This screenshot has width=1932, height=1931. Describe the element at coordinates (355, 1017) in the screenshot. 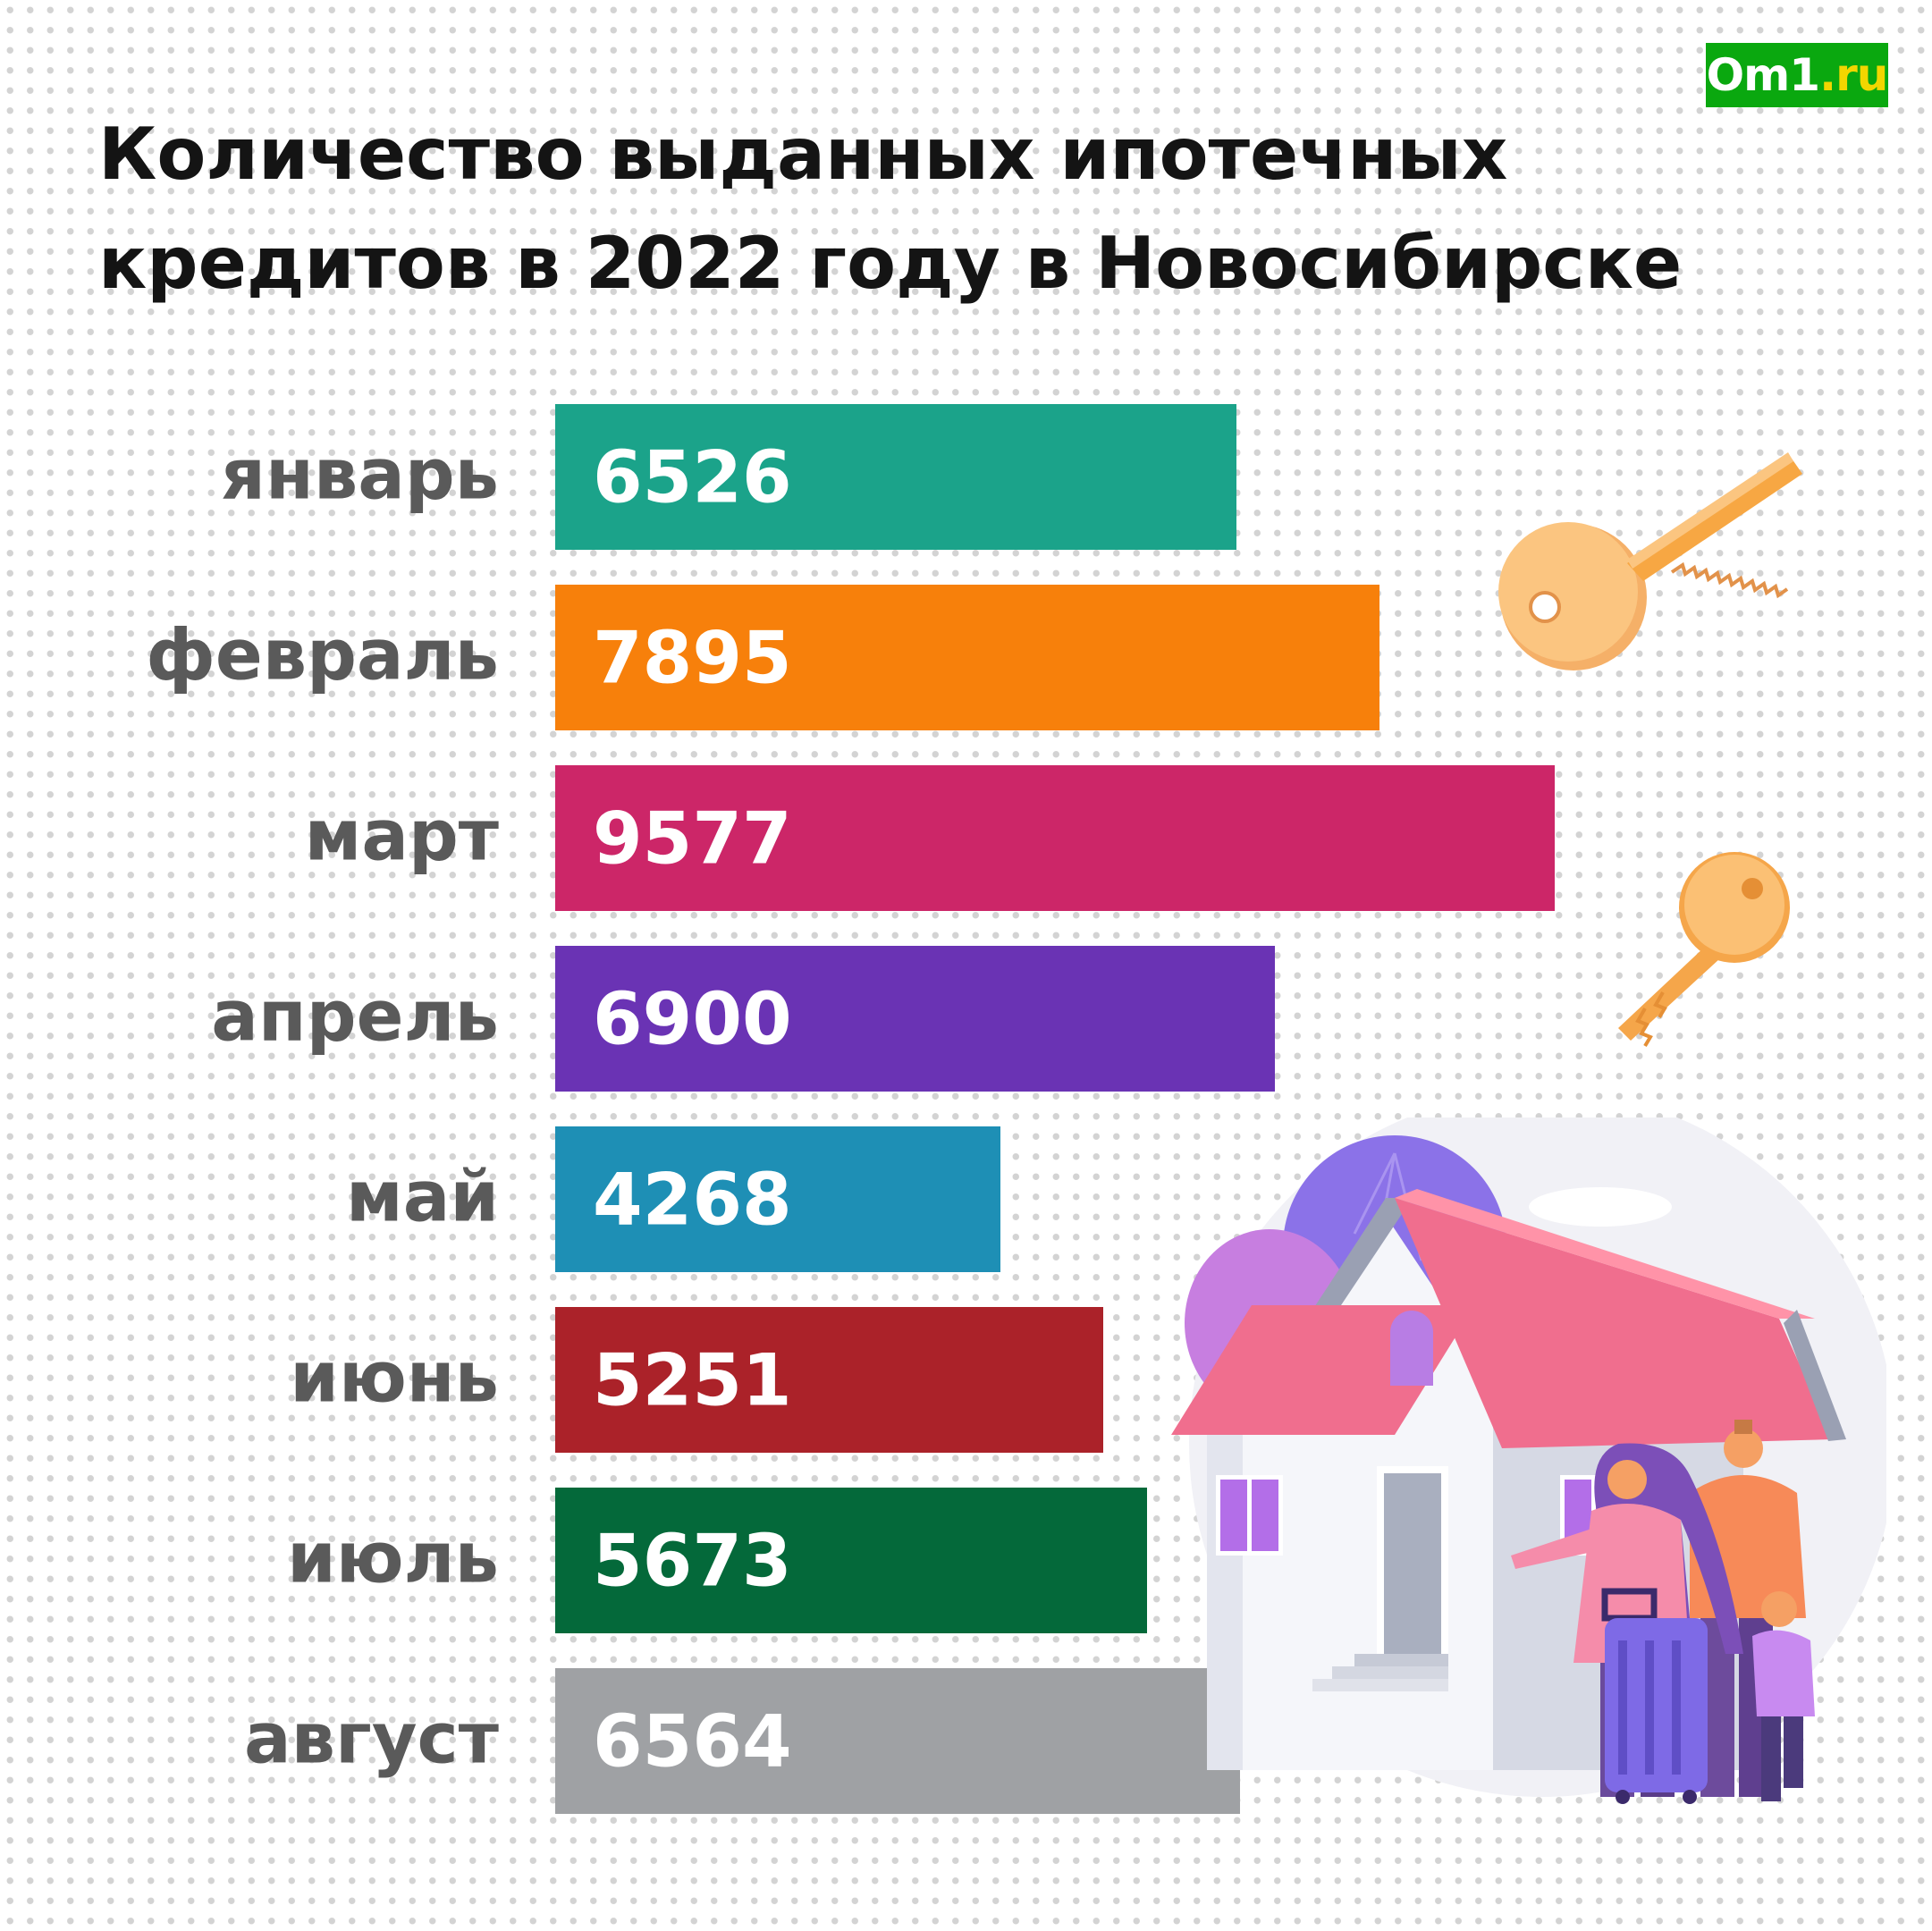

I see `category-label: апрель` at that location.